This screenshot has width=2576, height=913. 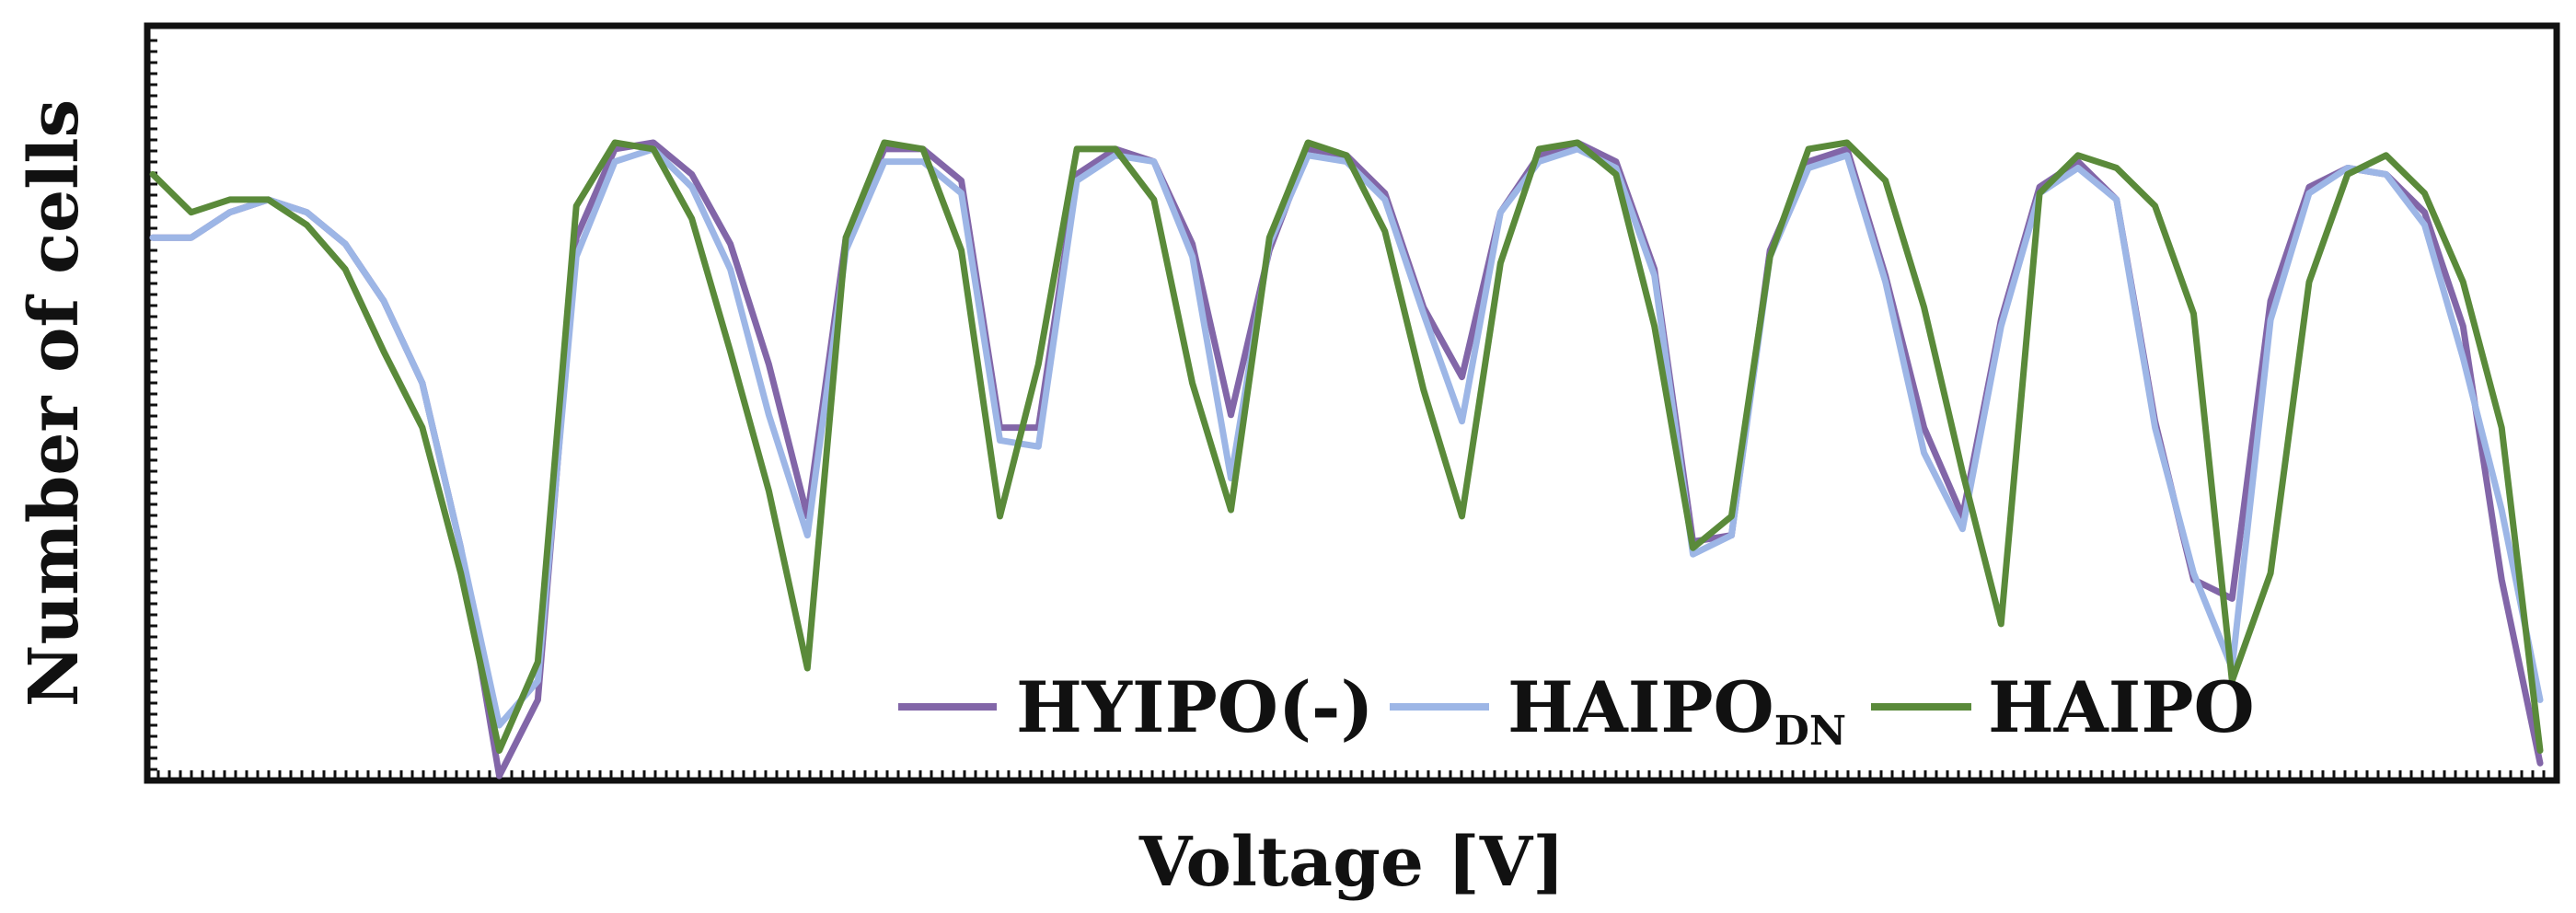 I want to click on legend-label-haipodn-main: HAIPO, so click(x=1640, y=707).